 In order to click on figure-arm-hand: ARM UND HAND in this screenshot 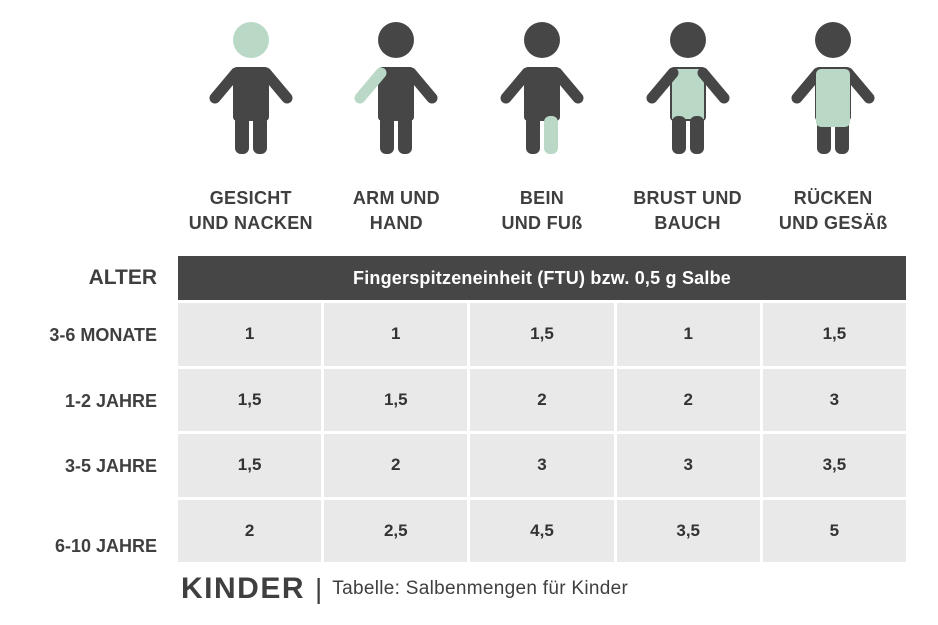, I will do `click(397, 128)`.